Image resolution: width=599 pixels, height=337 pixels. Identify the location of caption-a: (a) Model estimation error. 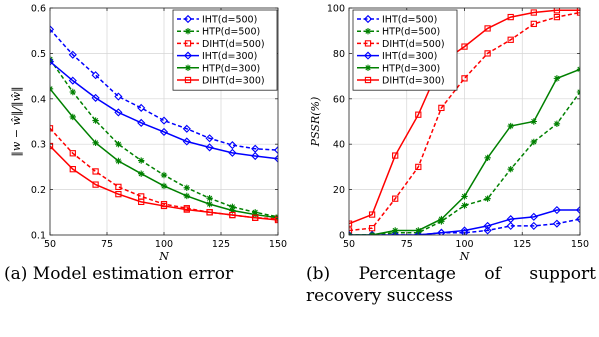
(119, 274).